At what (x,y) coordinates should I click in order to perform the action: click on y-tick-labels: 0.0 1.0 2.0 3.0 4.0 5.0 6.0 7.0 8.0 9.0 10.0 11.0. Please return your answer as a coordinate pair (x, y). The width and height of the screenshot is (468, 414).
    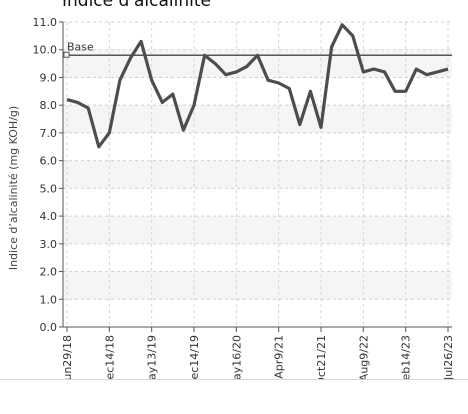
    Looking at the image, I should click on (45, 175).